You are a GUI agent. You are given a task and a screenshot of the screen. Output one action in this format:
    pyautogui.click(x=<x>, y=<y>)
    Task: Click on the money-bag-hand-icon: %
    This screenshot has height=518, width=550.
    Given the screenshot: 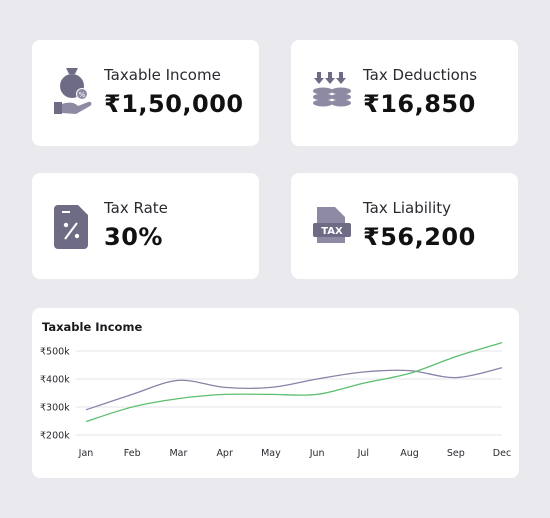 What is the action you would take?
    pyautogui.click(x=73, y=91)
    